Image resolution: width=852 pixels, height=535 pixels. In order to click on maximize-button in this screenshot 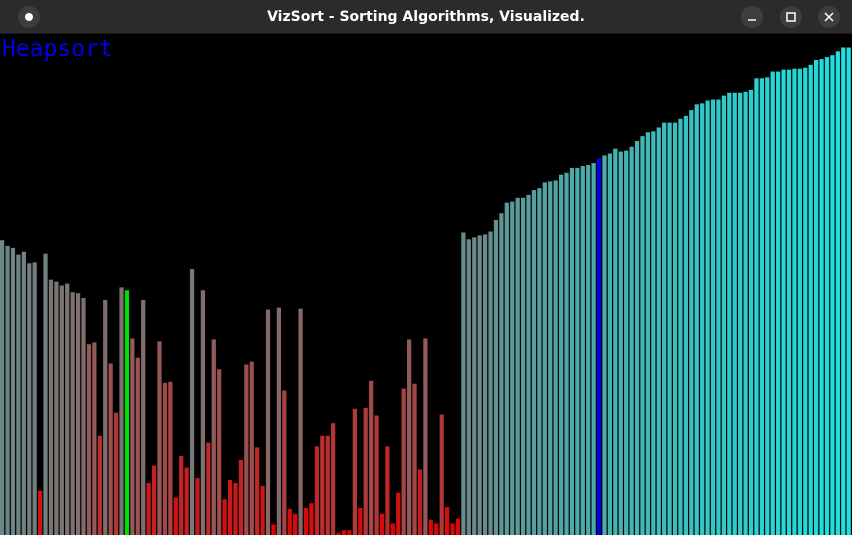, I will do `click(791, 17)`.